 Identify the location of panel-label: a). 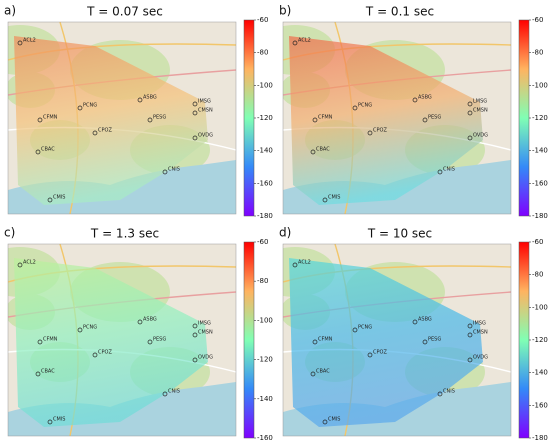
(10, 11).